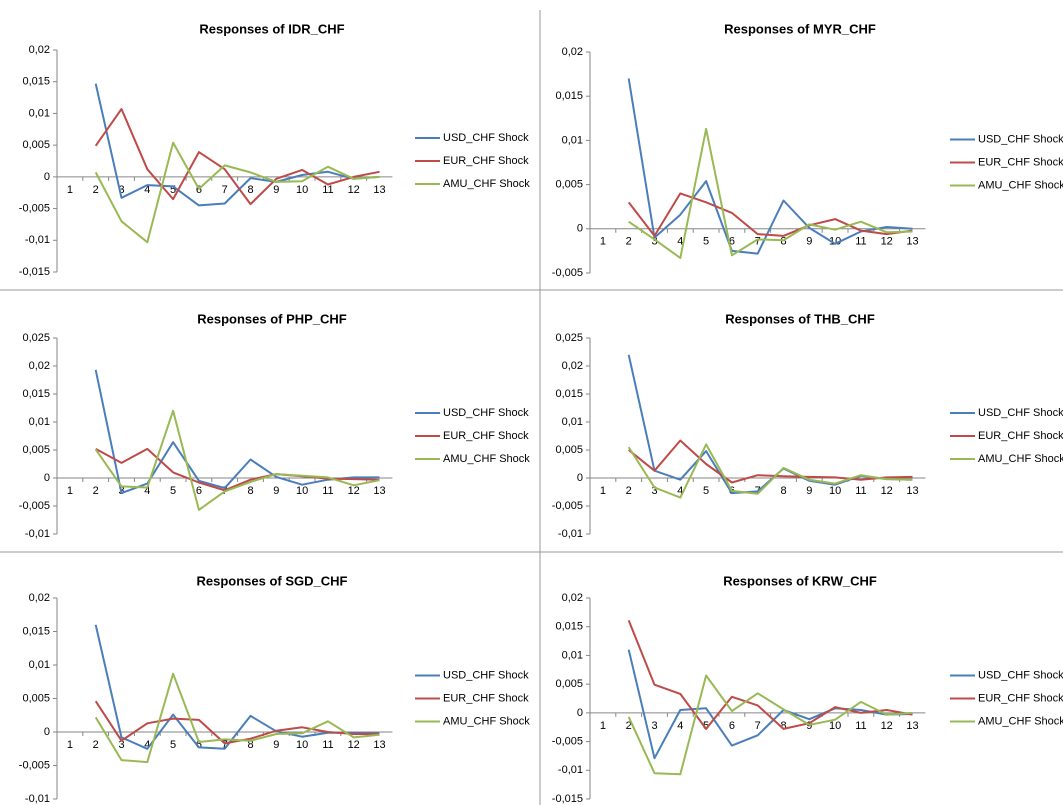 The height and width of the screenshot is (805, 1063). I want to click on y-tick-label: -0,015, so click(567, 799).